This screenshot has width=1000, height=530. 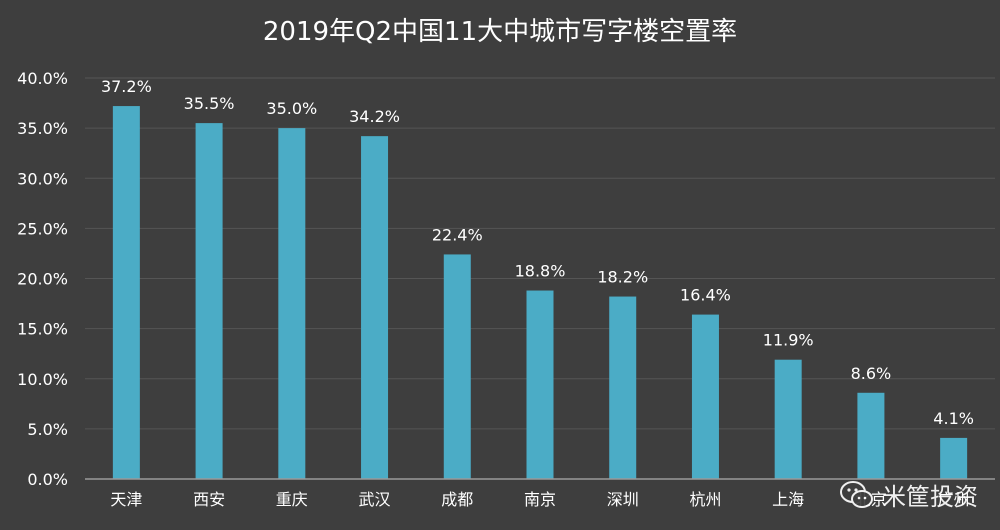 I want to click on y-tick-label: 20.0%, so click(x=42, y=279).